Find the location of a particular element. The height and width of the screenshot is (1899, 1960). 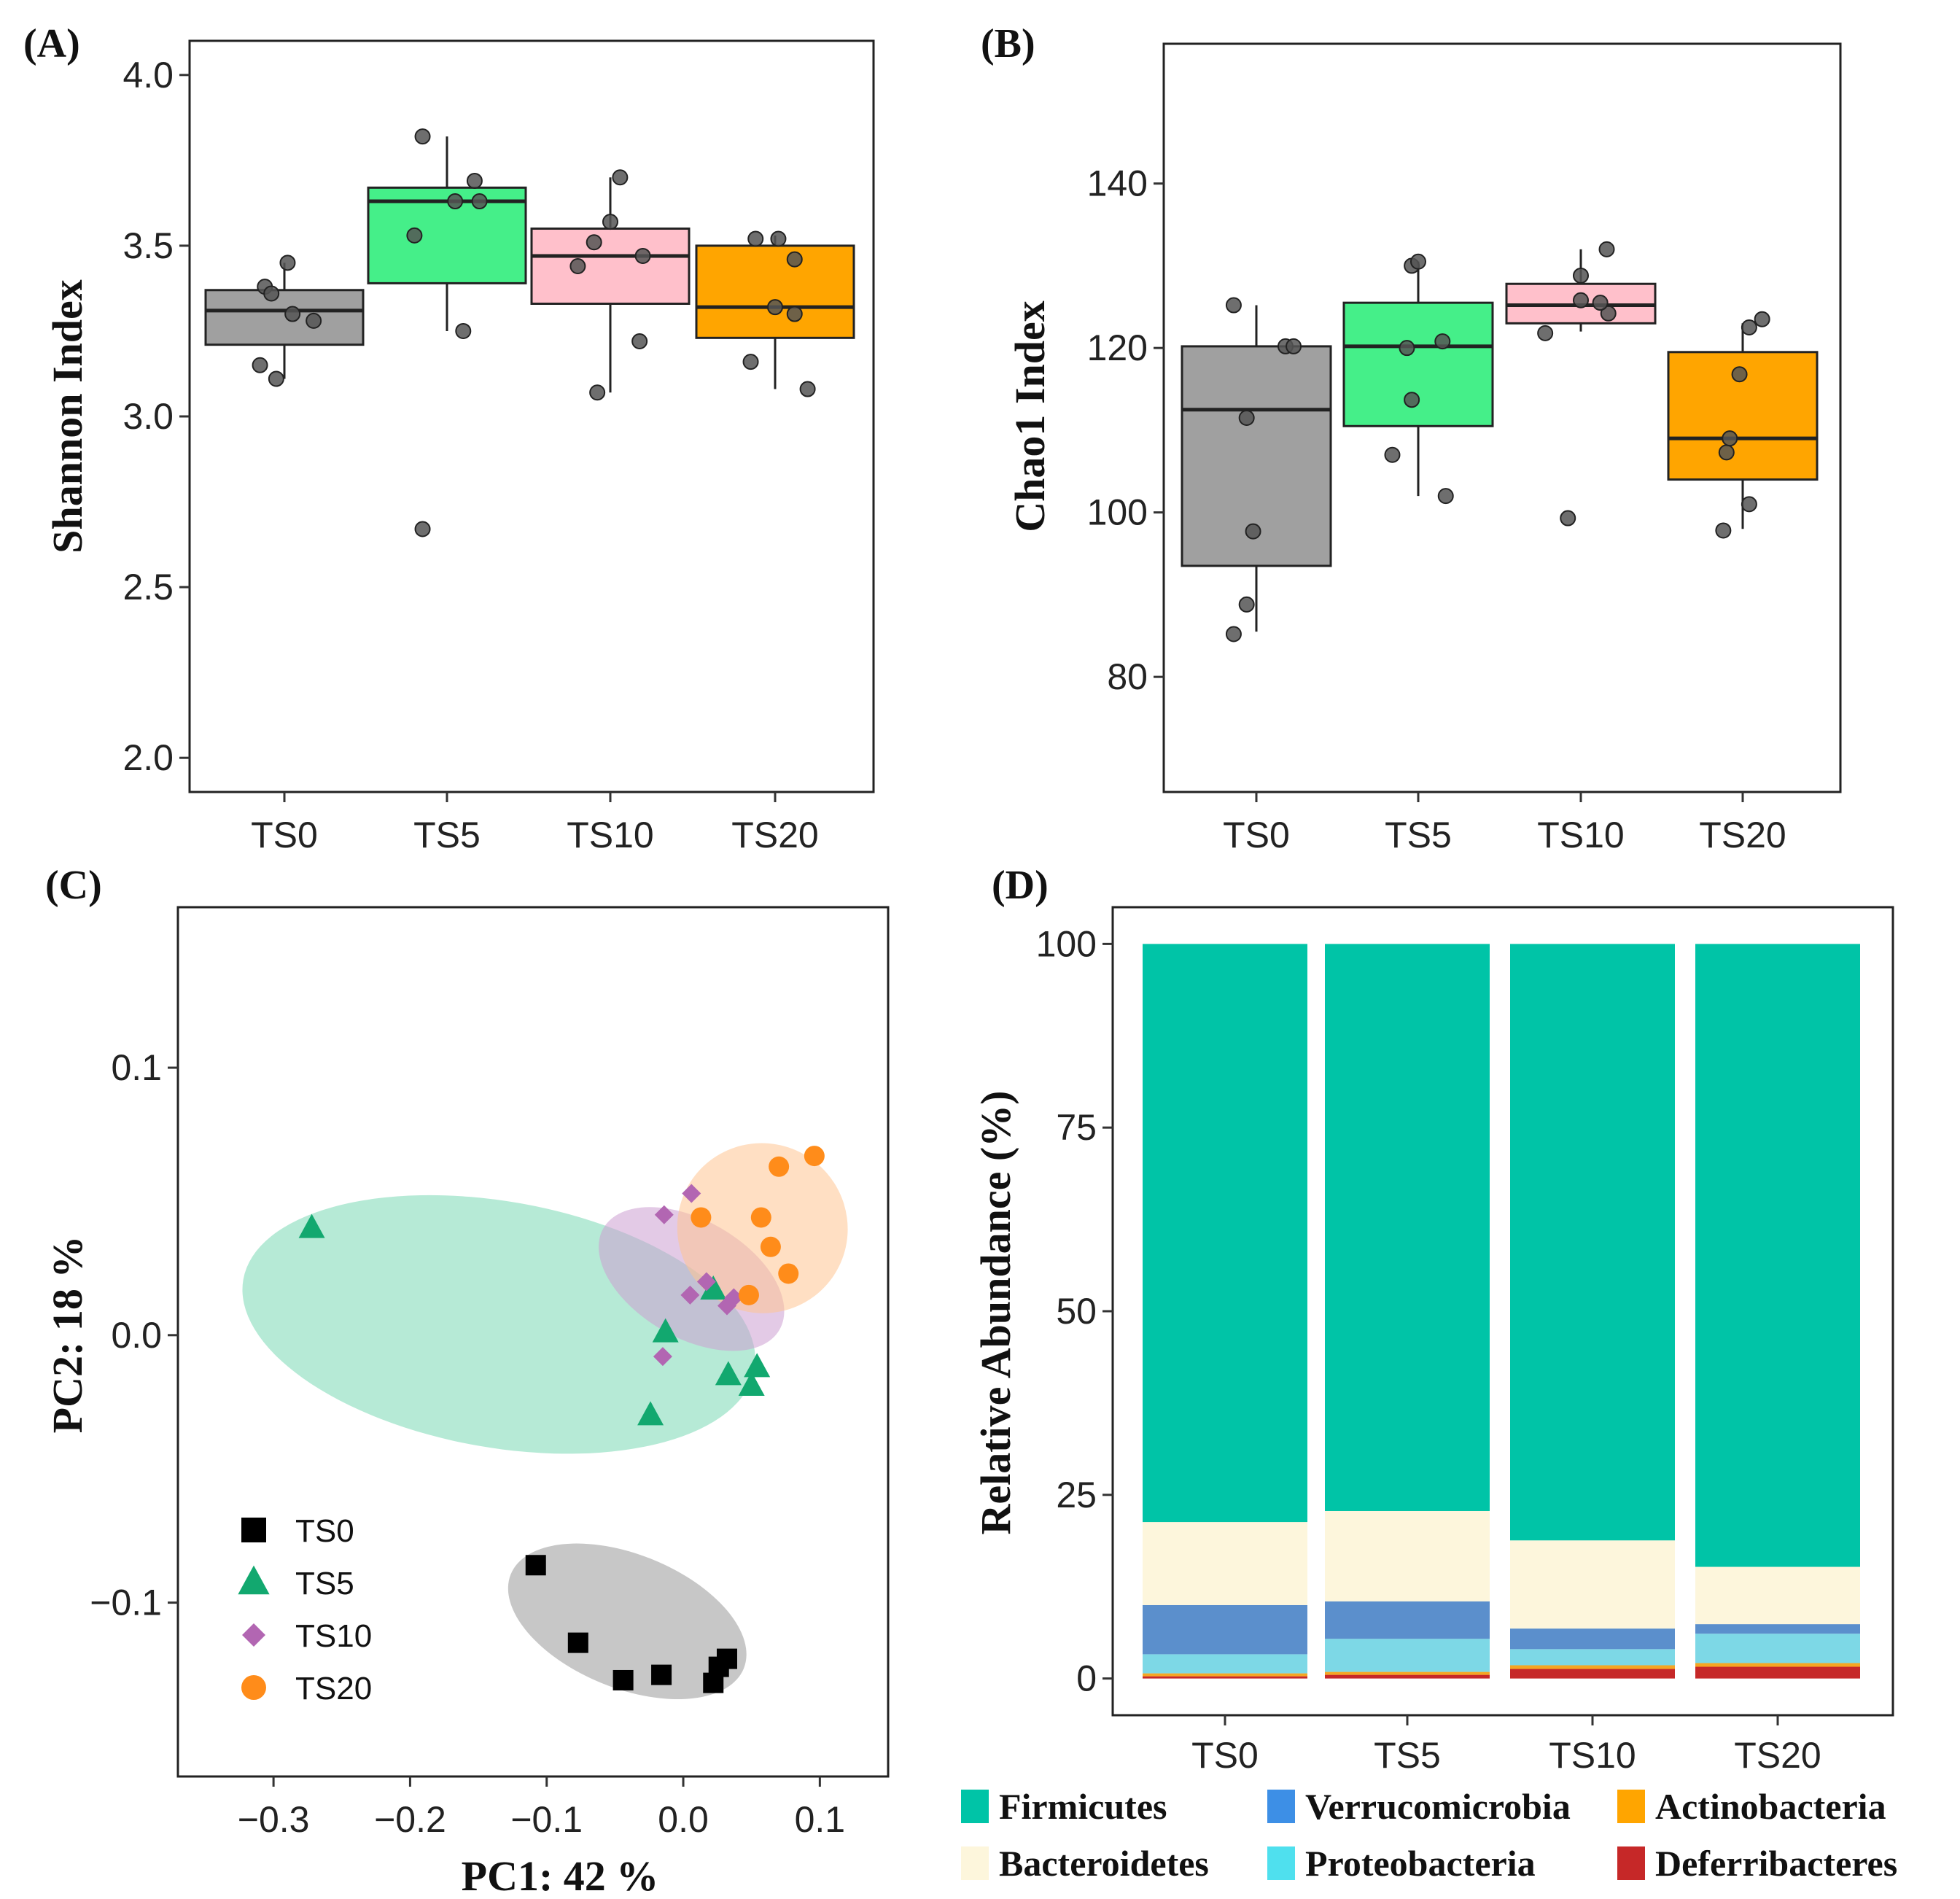

legend-label: TS5 is located at coordinates (324, 1584).